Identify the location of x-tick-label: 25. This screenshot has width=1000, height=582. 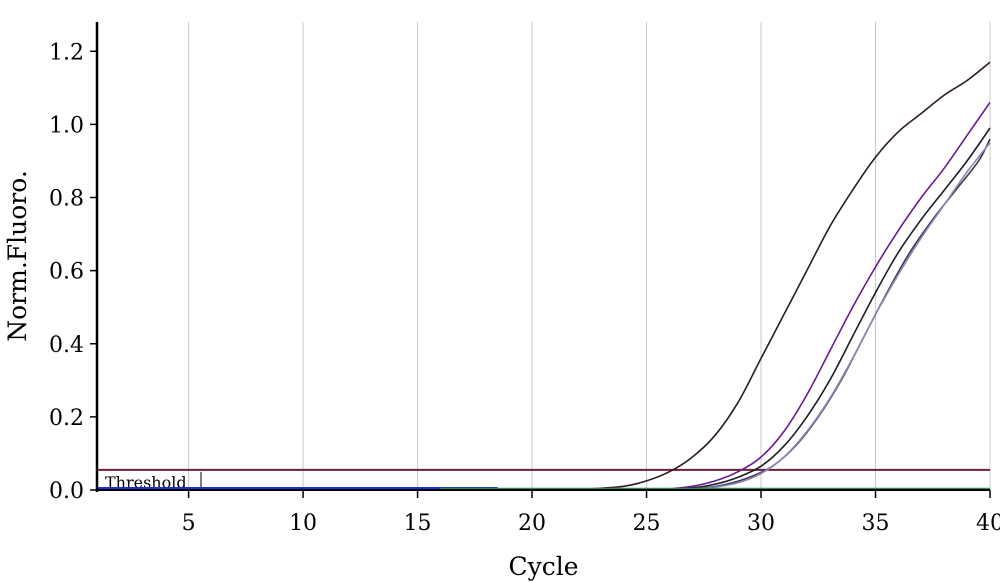
(647, 523).